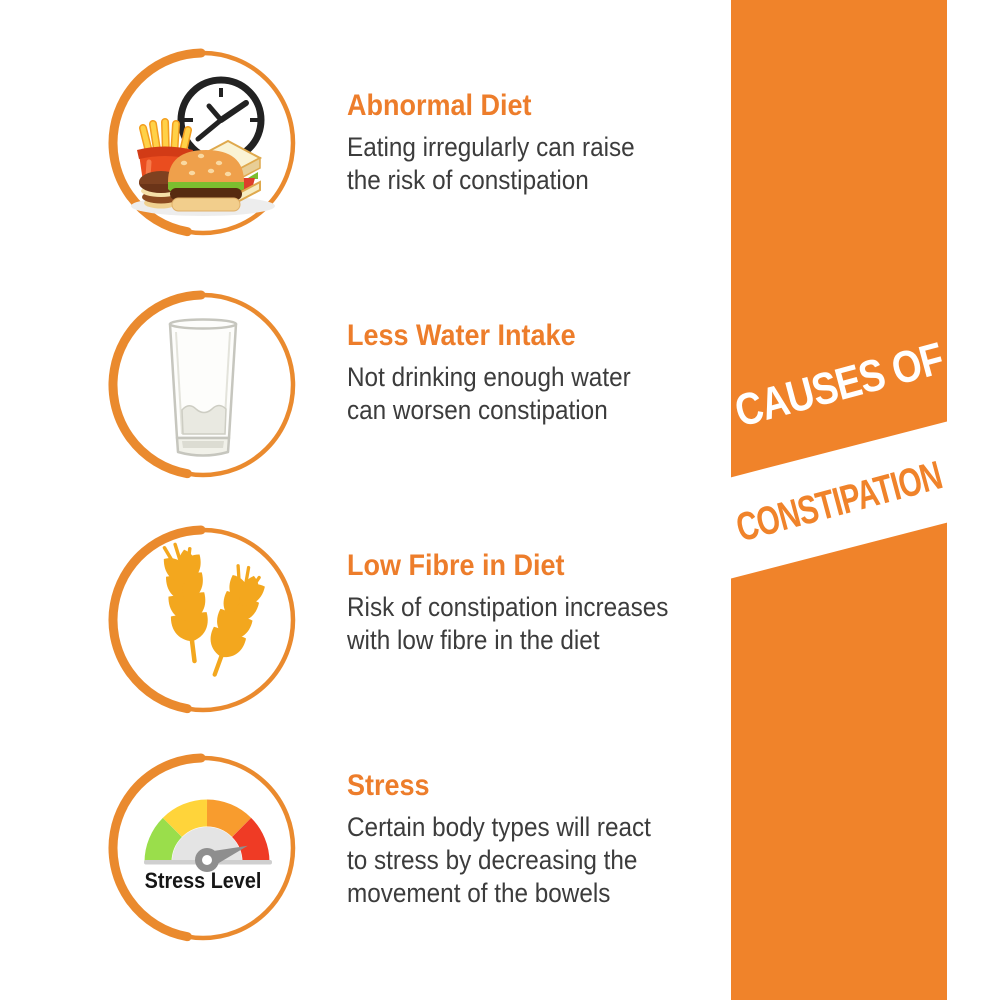 This screenshot has height=1000, width=1000. I want to click on water-glass-graphic, so click(203, 385).